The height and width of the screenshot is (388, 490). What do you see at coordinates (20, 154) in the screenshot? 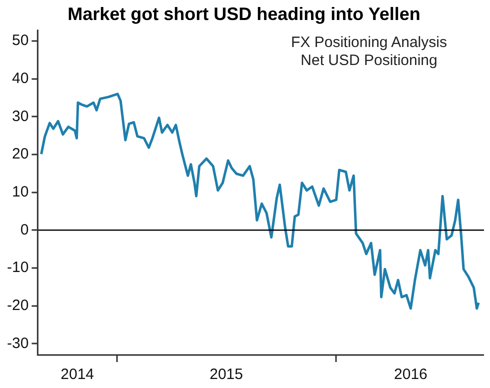
I see `y-tick-label: 20` at bounding box center [20, 154].